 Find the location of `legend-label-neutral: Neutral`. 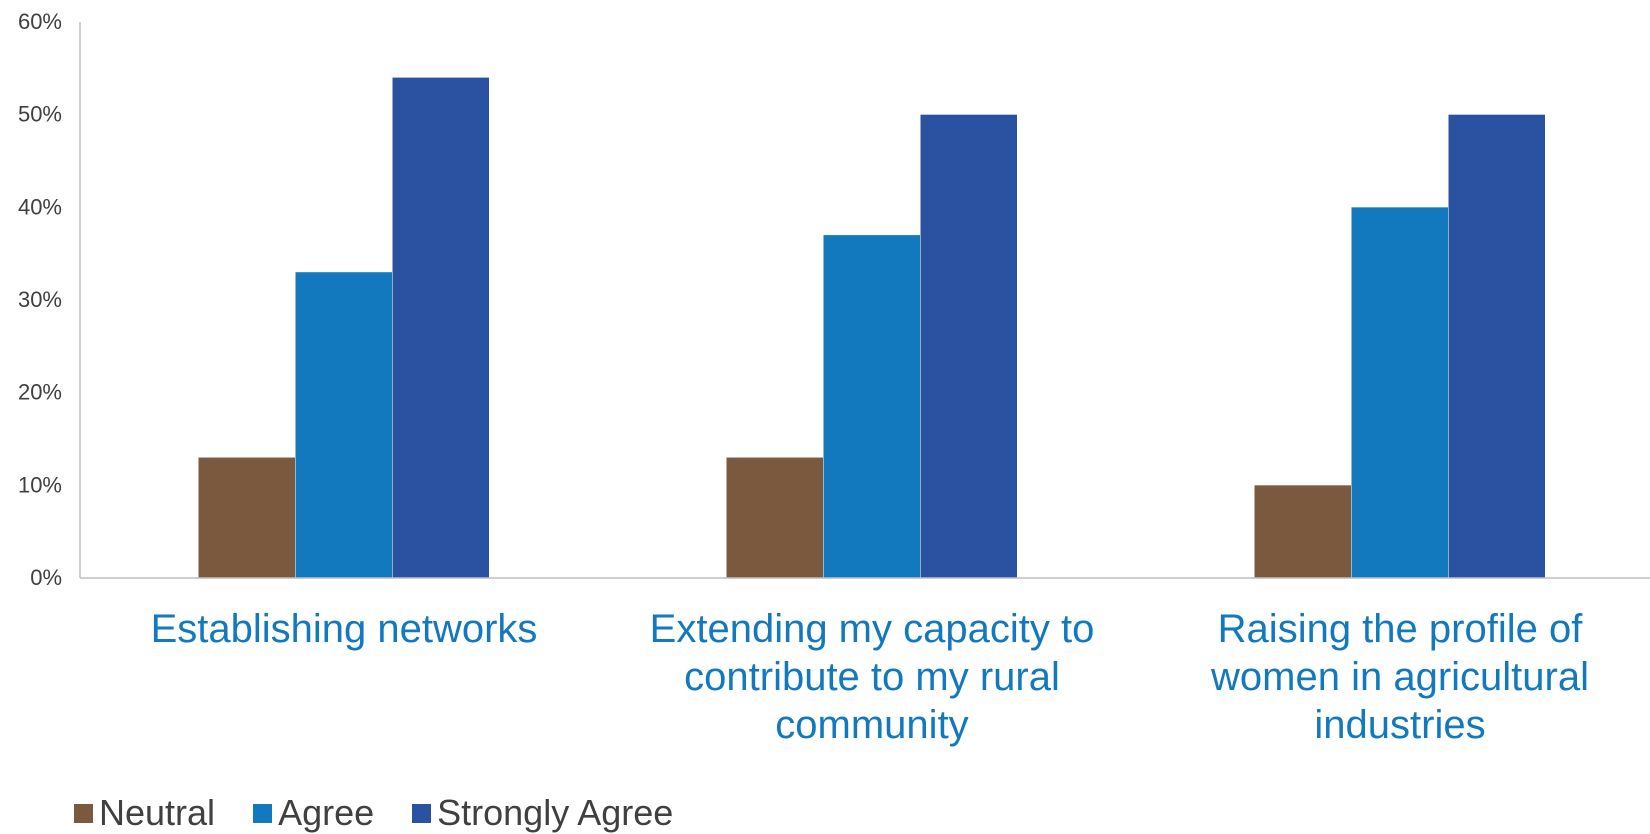

legend-label-neutral: Neutral is located at coordinates (157, 812).